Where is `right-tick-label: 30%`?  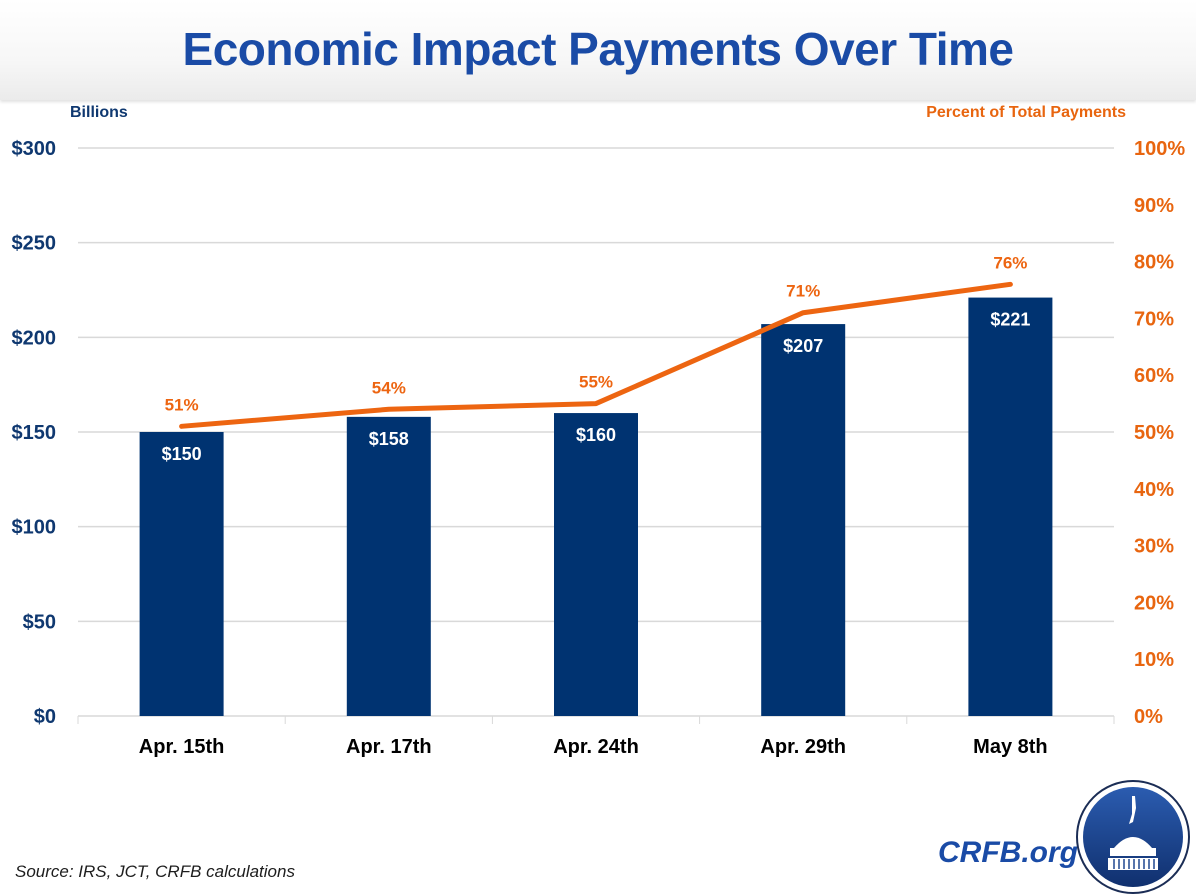
right-tick-label: 30% is located at coordinates (1154, 547).